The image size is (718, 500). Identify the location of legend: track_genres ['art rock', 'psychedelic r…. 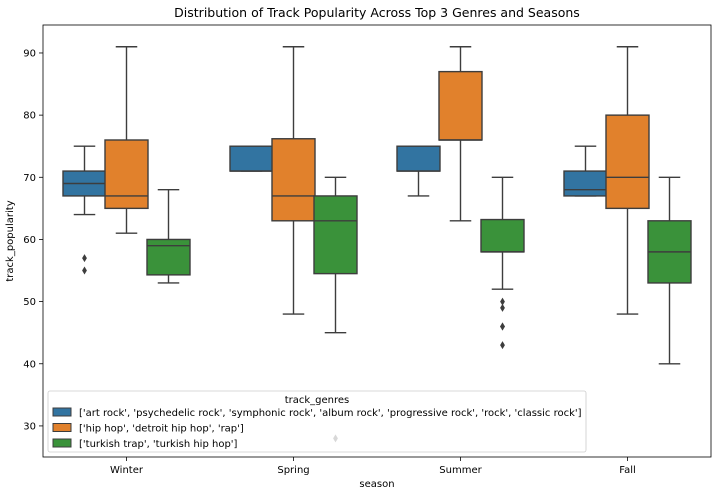
(317, 421).